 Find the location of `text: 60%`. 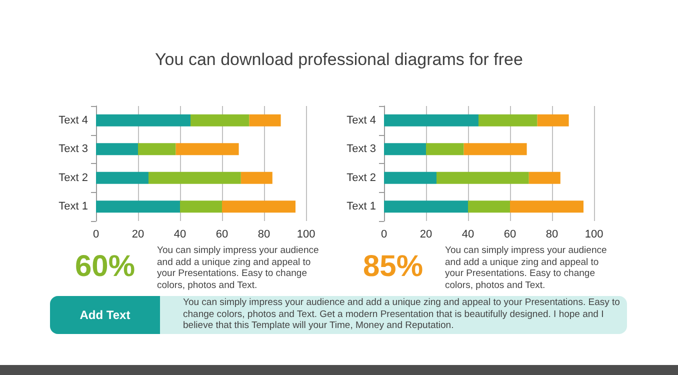

text: 60% is located at coordinates (105, 267).